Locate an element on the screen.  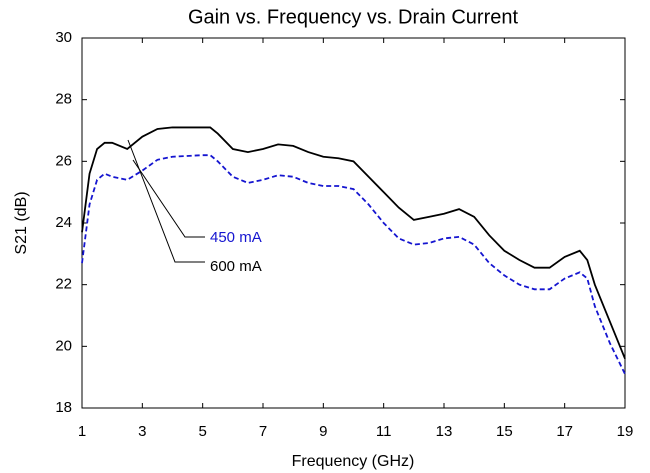
y-tick-label: 18 is located at coordinates (63, 407).